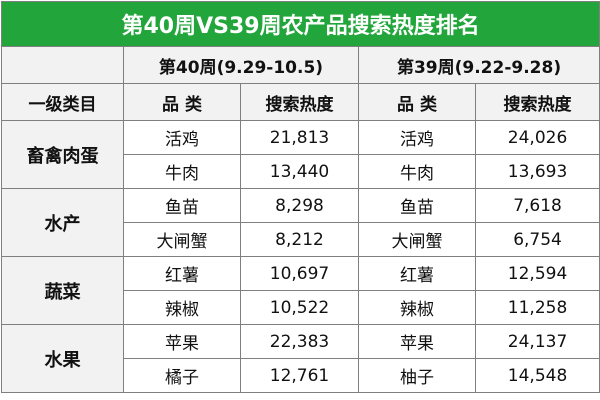  I want to click on search-heat: 10,522, so click(299, 307).